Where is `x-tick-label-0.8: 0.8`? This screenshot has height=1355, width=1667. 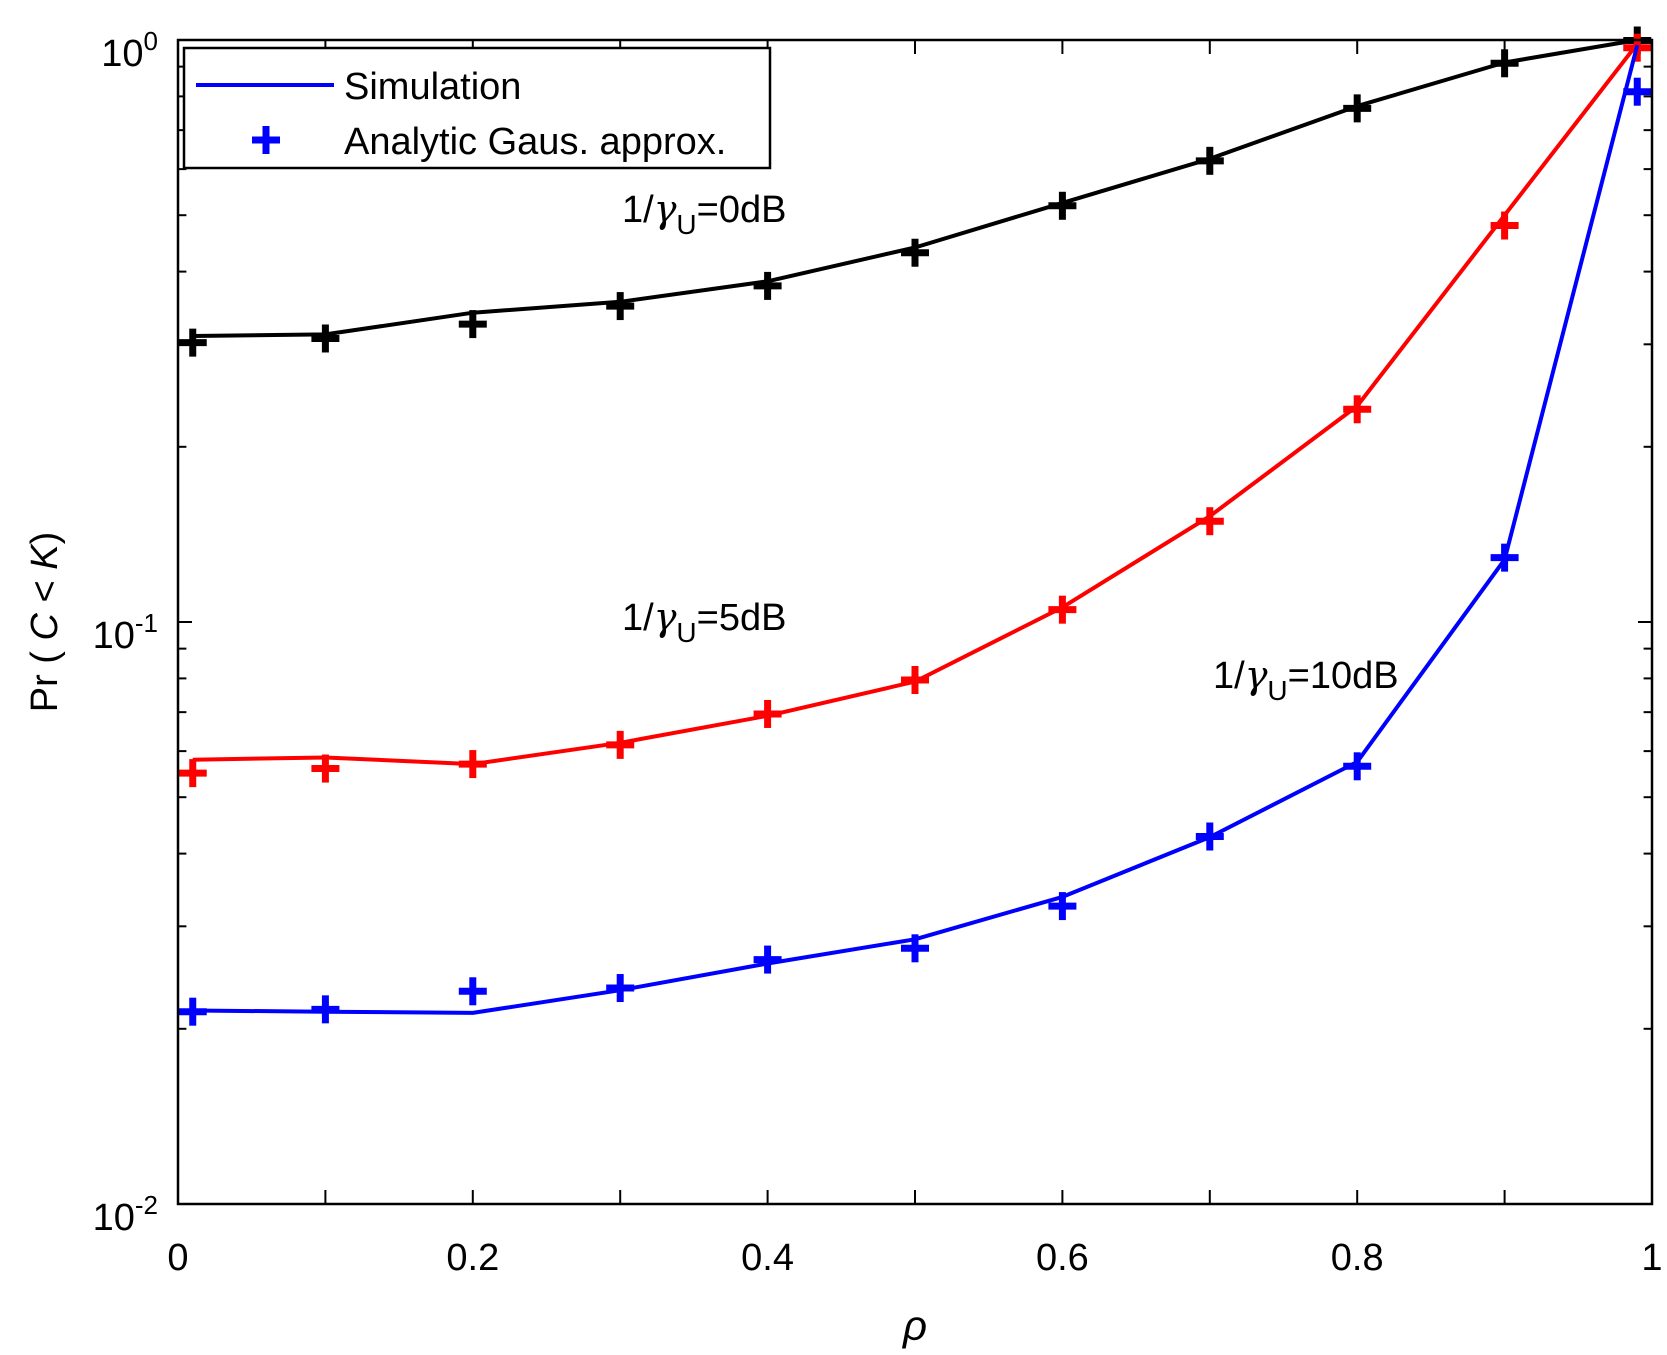
x-tick-label-0.8: 0.8 is located at coordinates (1357, 1258).